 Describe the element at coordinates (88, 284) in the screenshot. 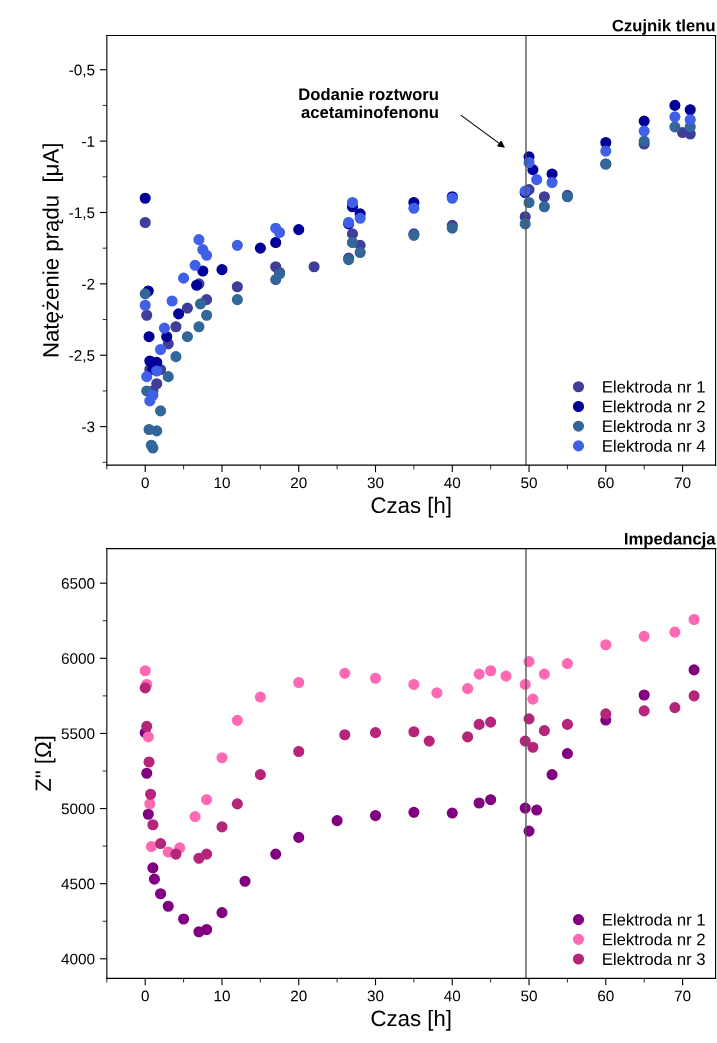

I see `y-tick-label: -2` at that location.